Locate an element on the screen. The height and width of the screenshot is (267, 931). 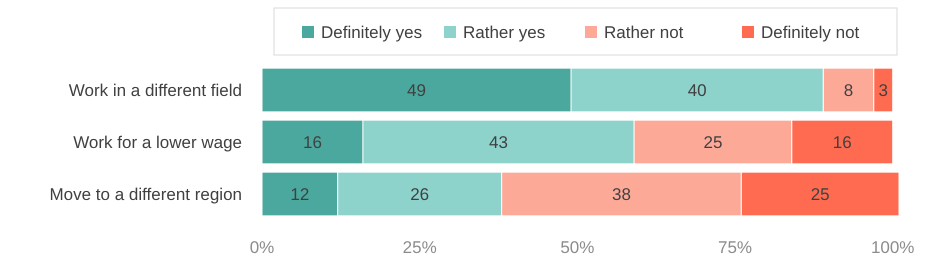
data-label: 26 is located at coordinates (420, 194).